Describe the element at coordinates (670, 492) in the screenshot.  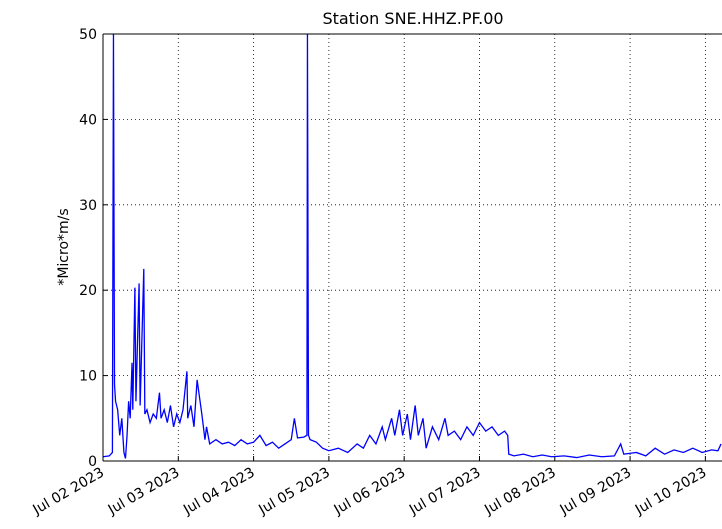
I see `x-tick-label: Jul 10 2023` at that location.